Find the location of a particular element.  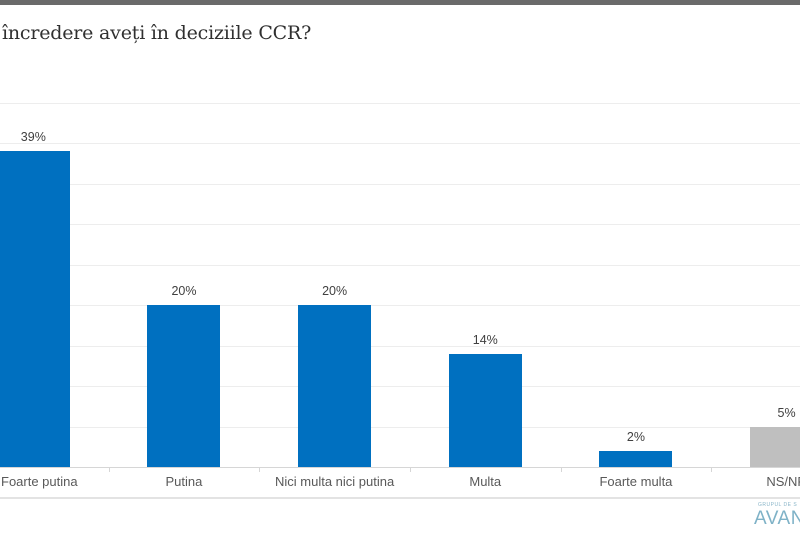

category-label-3: Multa is located at coordinates (485, 481).